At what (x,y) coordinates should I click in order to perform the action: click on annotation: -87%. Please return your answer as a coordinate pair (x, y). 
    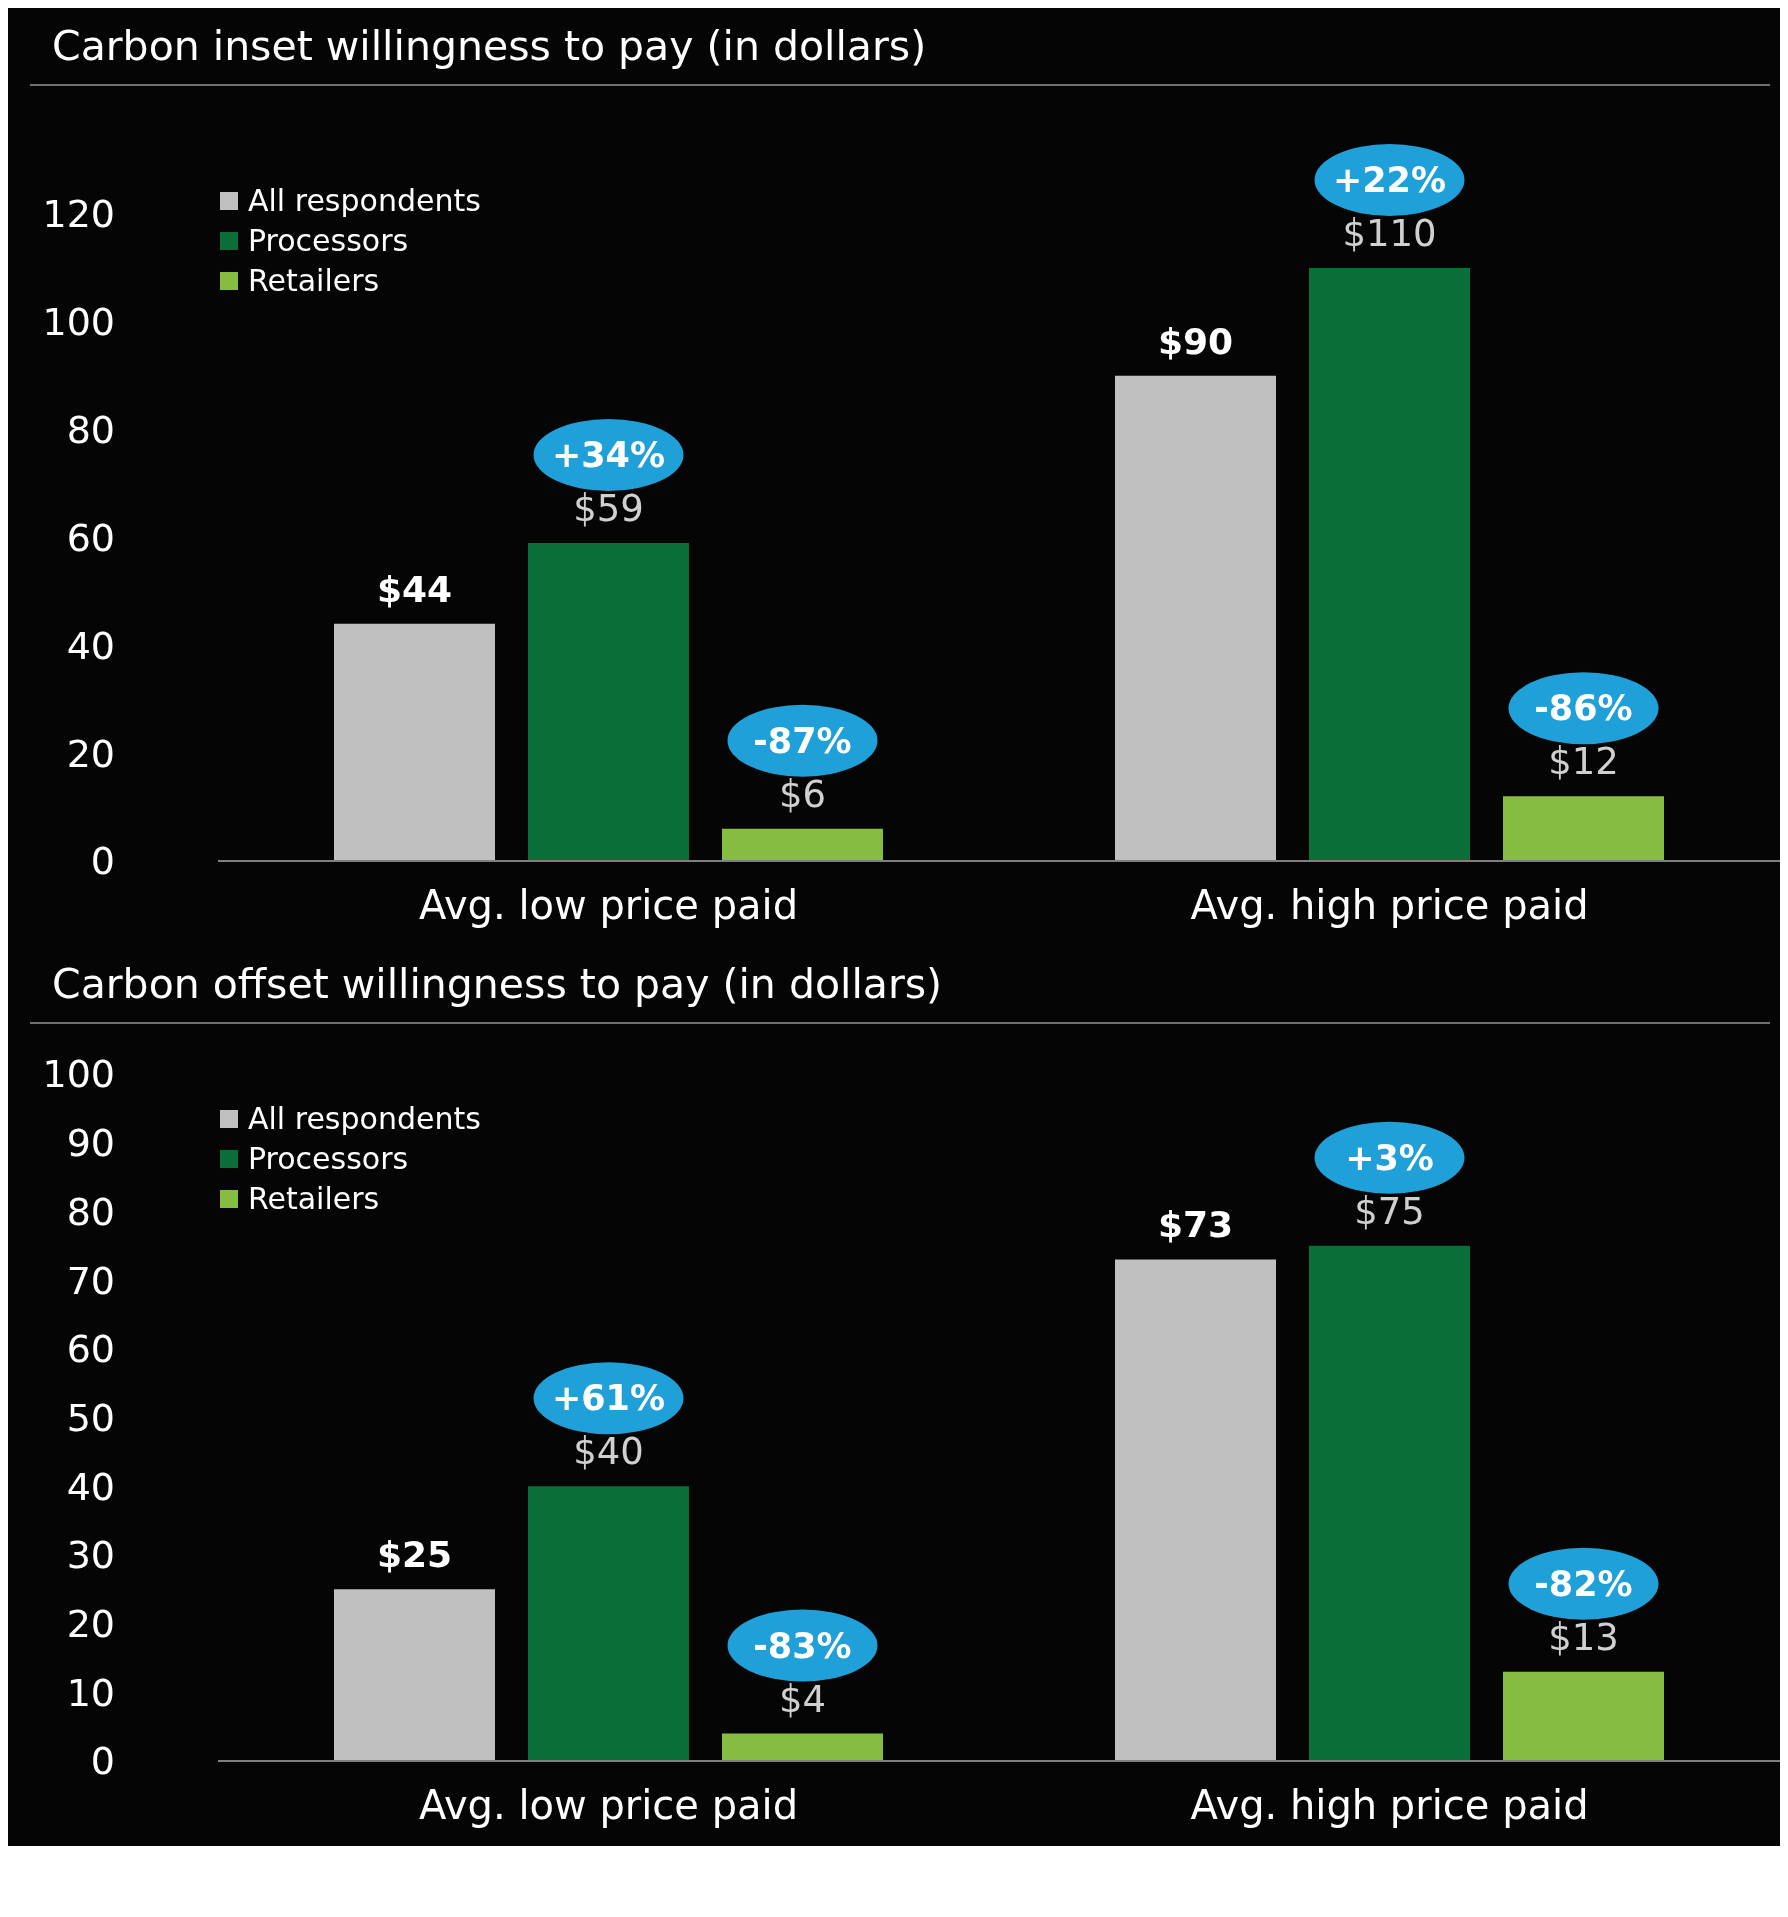
    Looking at the image, I should click on (802, 740).